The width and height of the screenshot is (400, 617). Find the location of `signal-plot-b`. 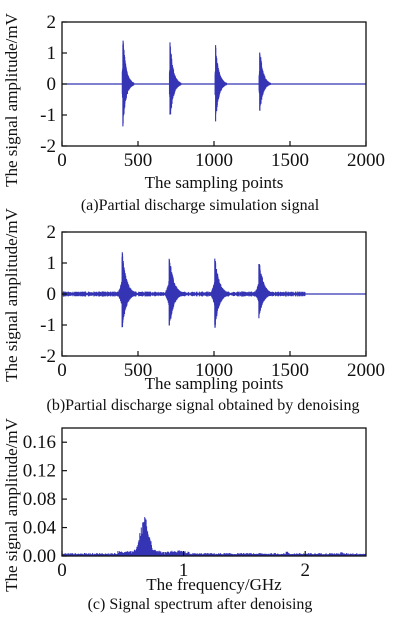

signal-plot-b is located at coordinates (213, 290).